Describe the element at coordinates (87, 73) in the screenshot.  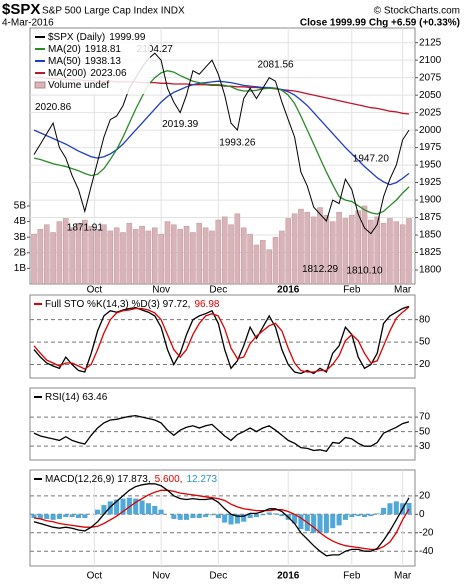
I see `legend-entry: MA(200) 2023.06` at that location.